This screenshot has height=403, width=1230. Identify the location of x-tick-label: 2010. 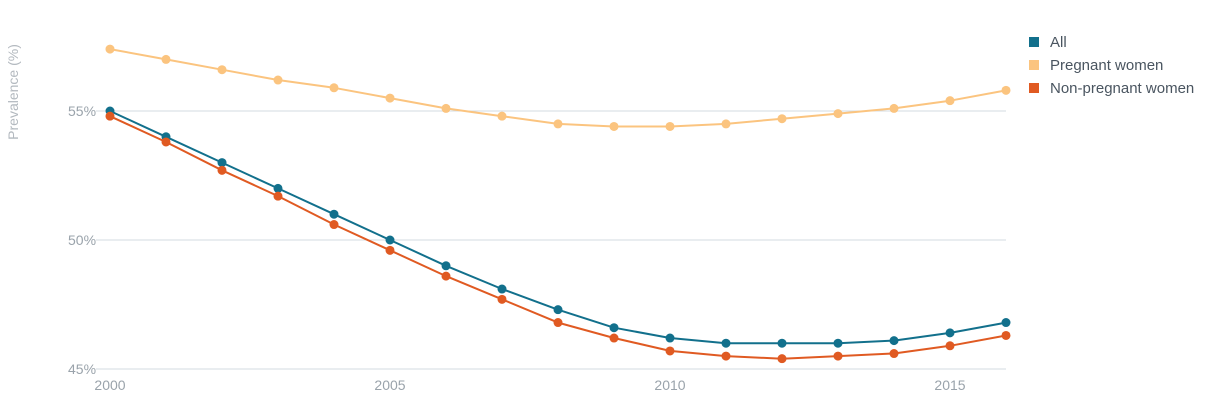
(669, 385).